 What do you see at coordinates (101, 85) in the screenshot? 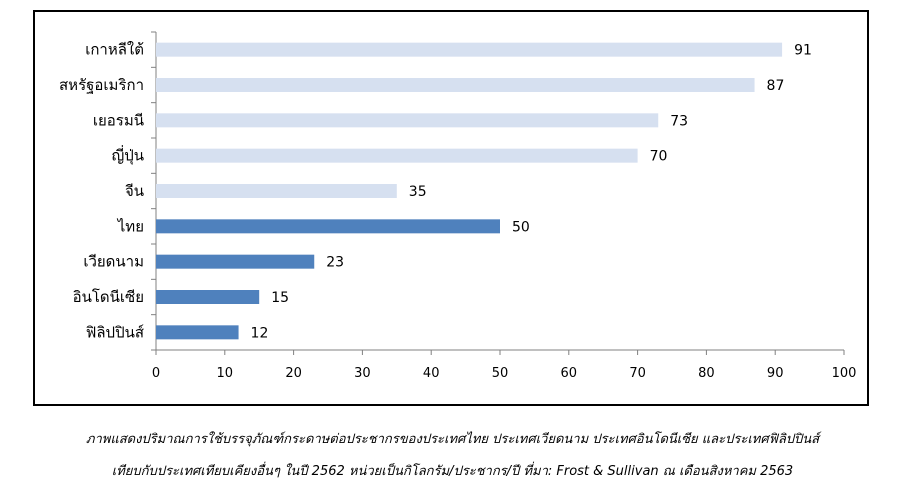
I see `category-label: สหรัฐอเมริกา` at bounding box center [101, 85].